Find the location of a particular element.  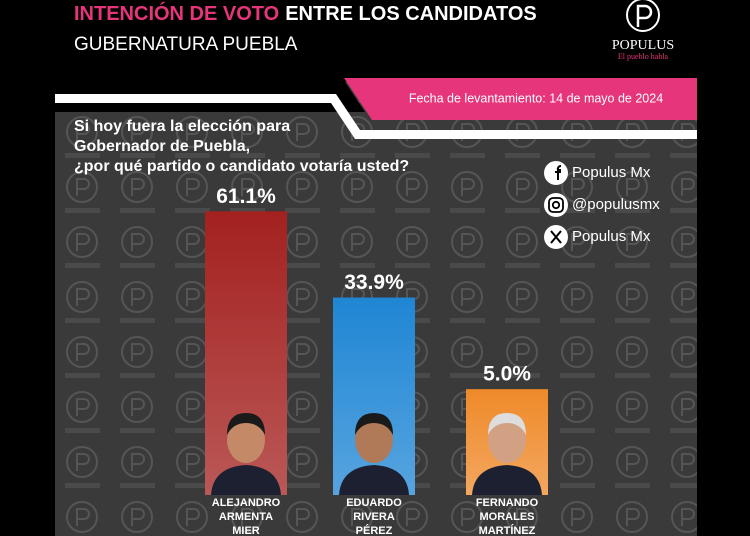

social: Populus Mx @populusmx Populus Mx is located at coordinates (602, 205).